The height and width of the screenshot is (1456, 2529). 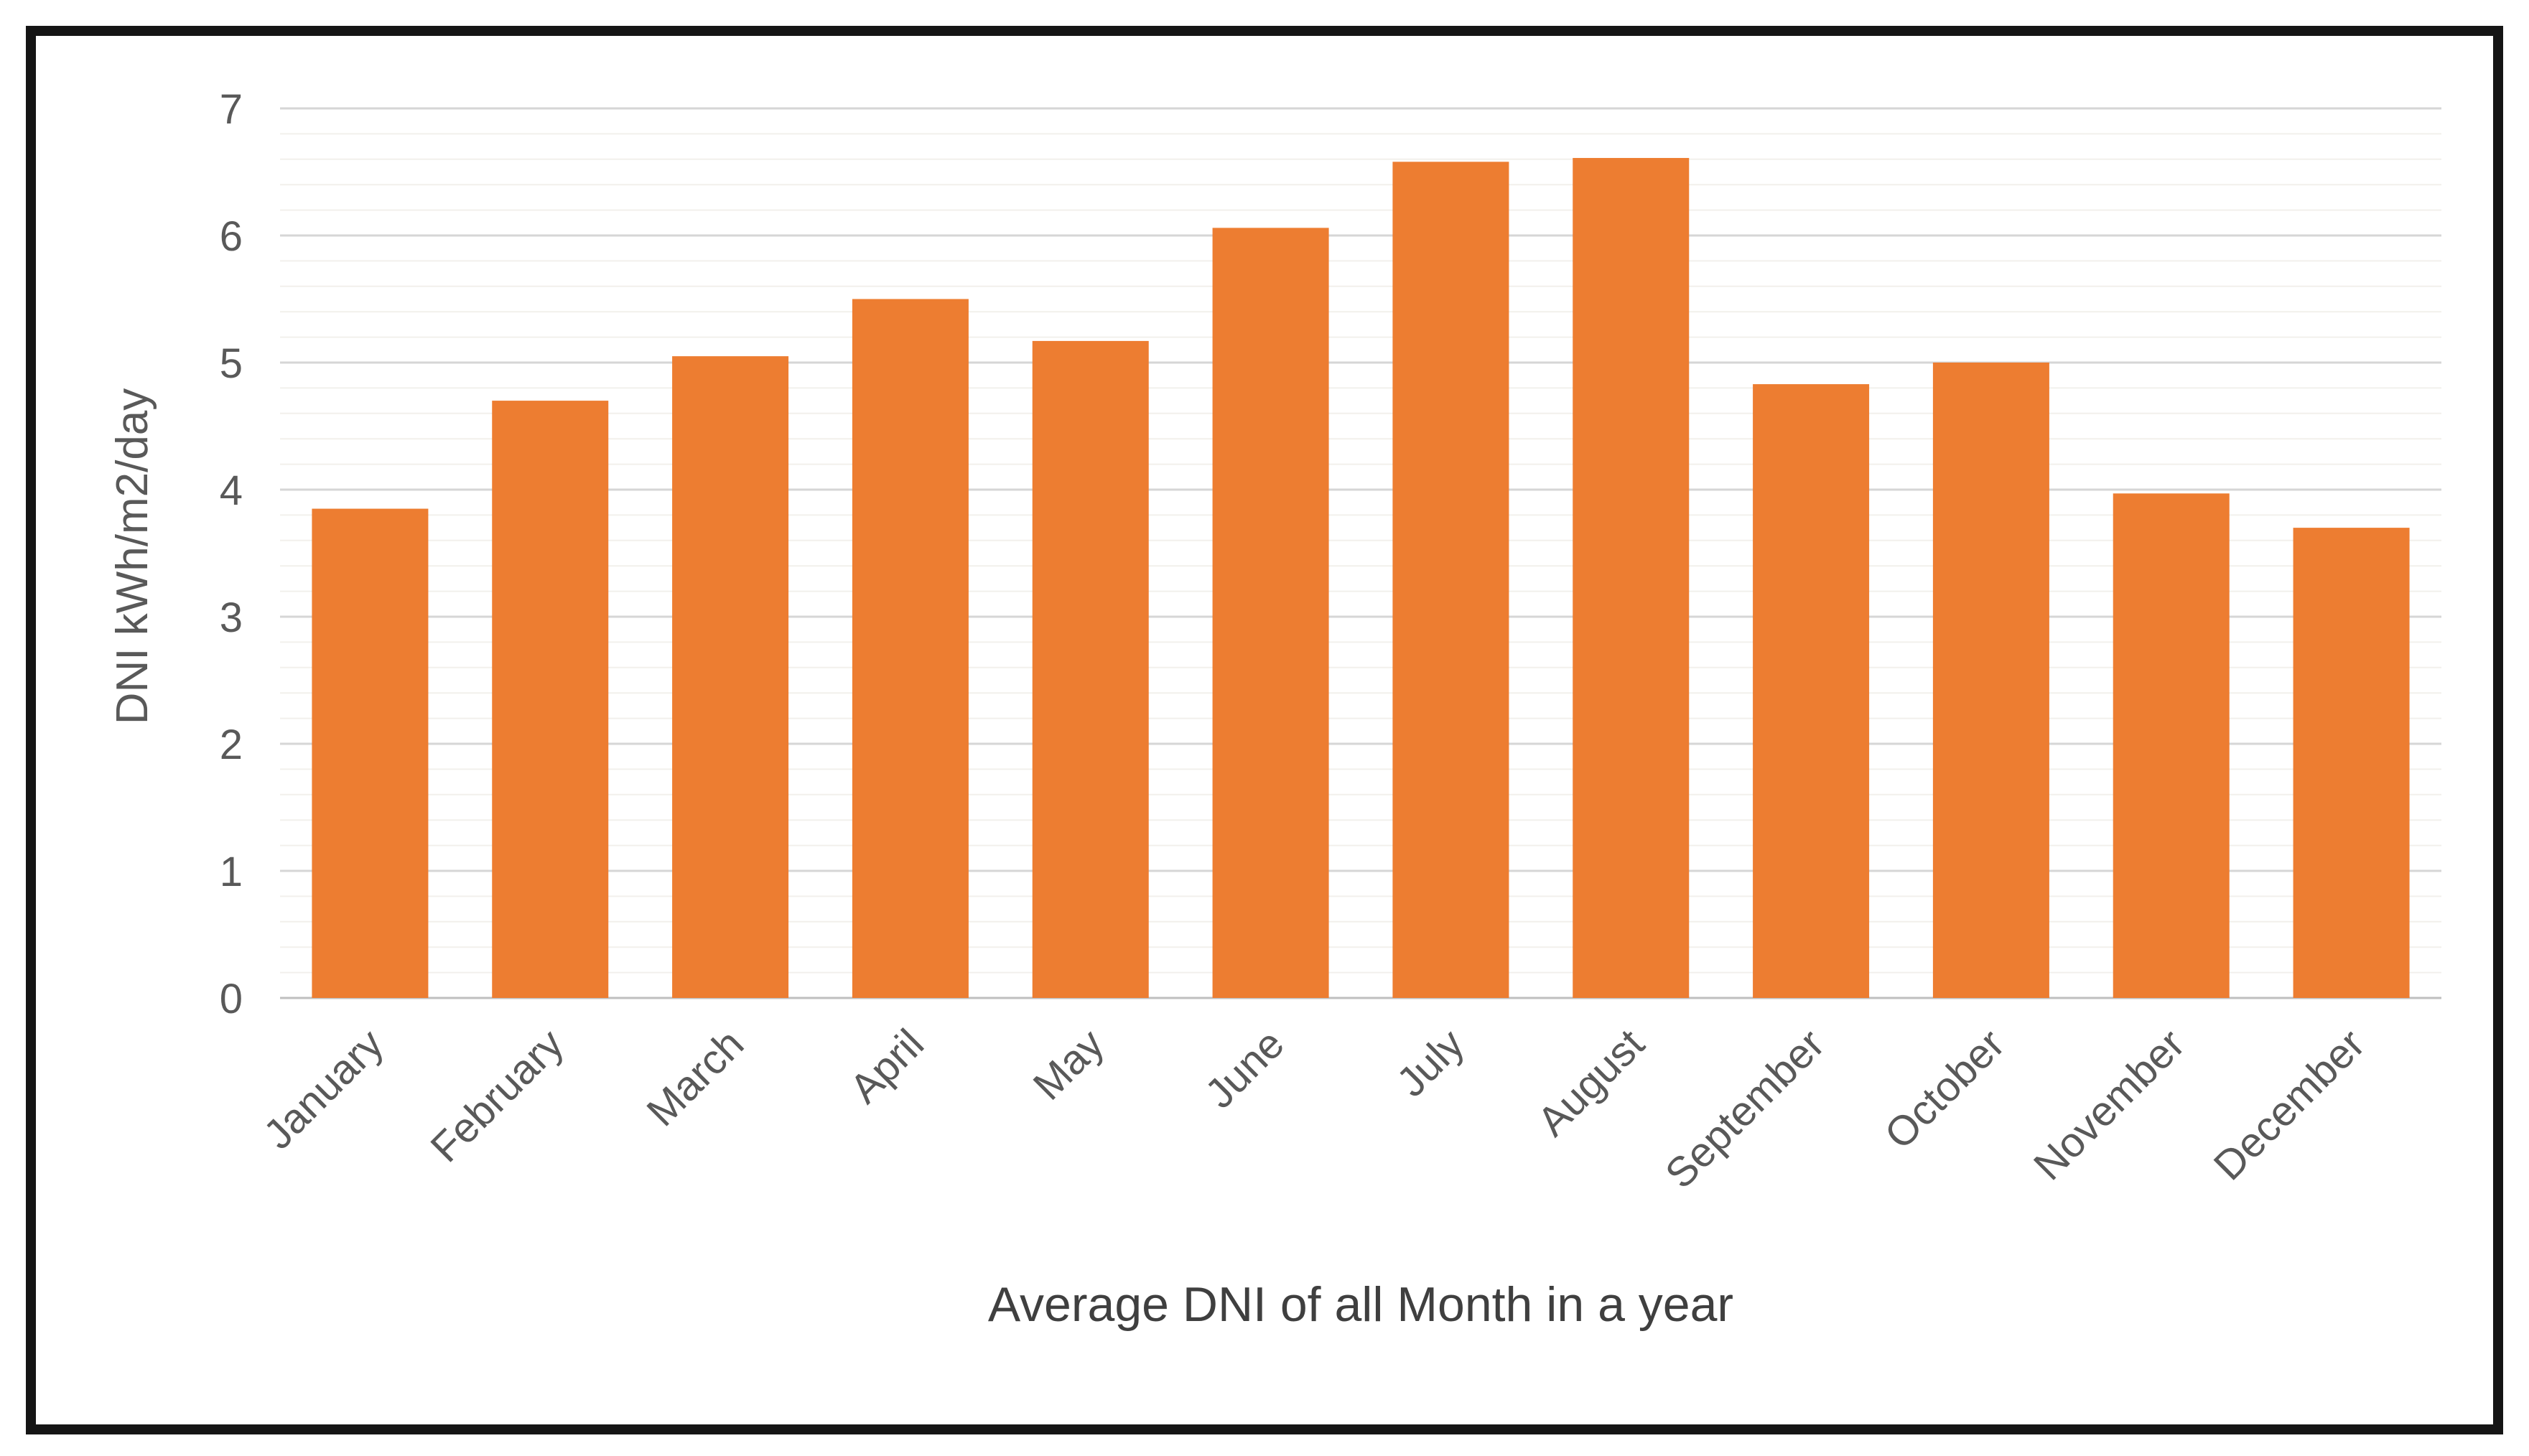 What do you see at coordinates (1990, 680) in the screenshot?
I see `bar-october` at bounding box center [1990, 680].